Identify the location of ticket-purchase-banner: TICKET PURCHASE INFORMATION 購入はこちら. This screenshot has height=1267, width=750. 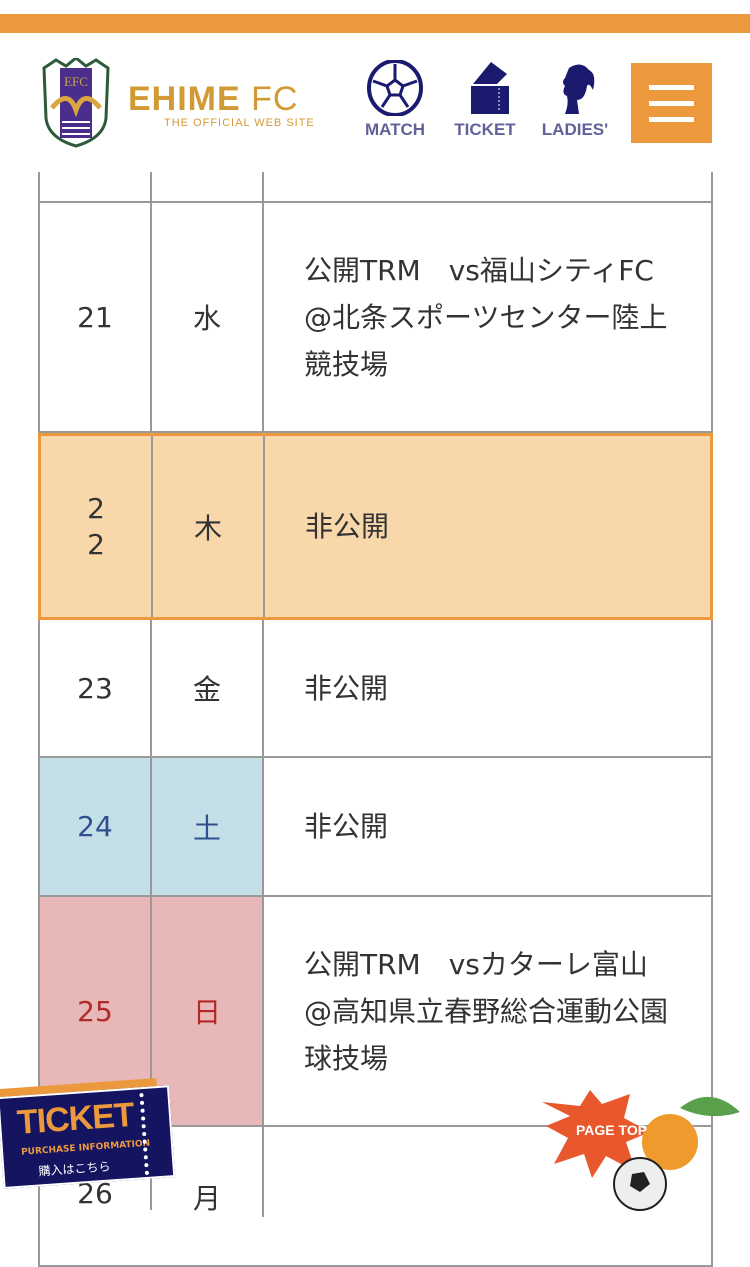
(89, 1133).